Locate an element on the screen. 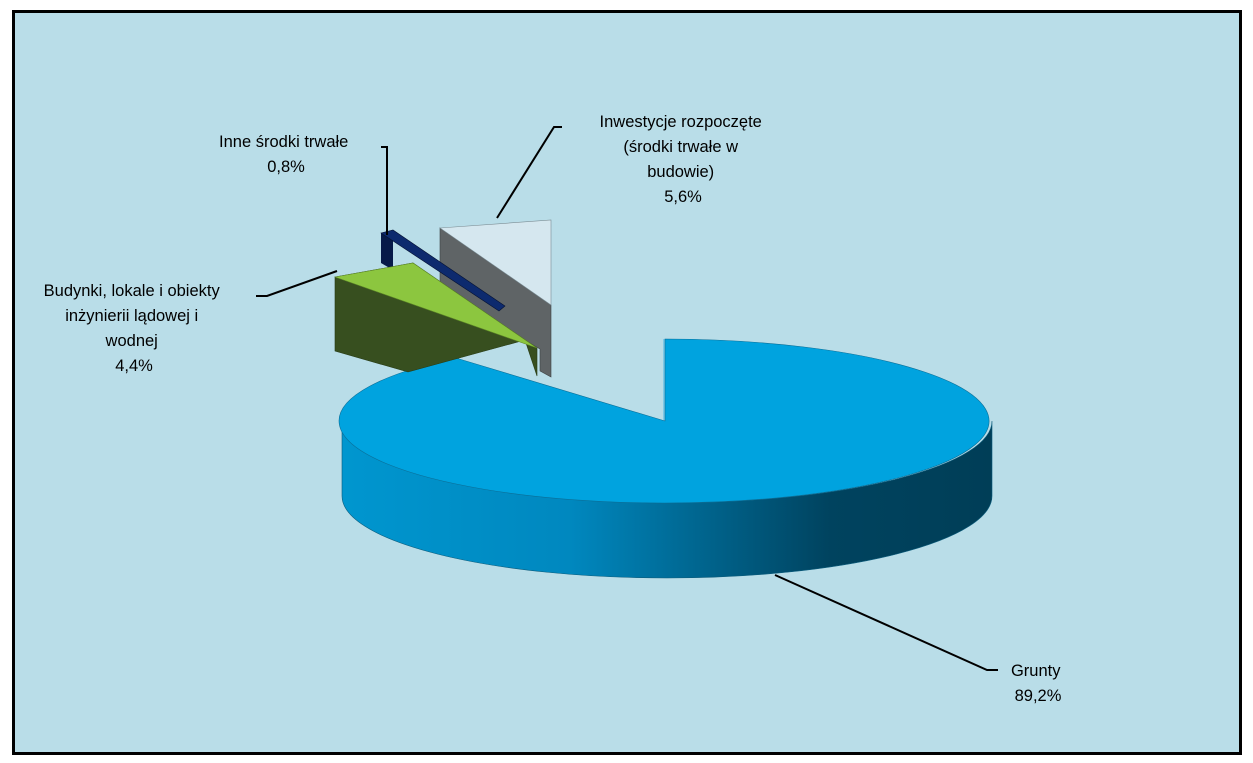 This screenshot has width=1253, height=763. label-inne: Inne środki trwałe 0,8% is located at coordinates (286, 154).